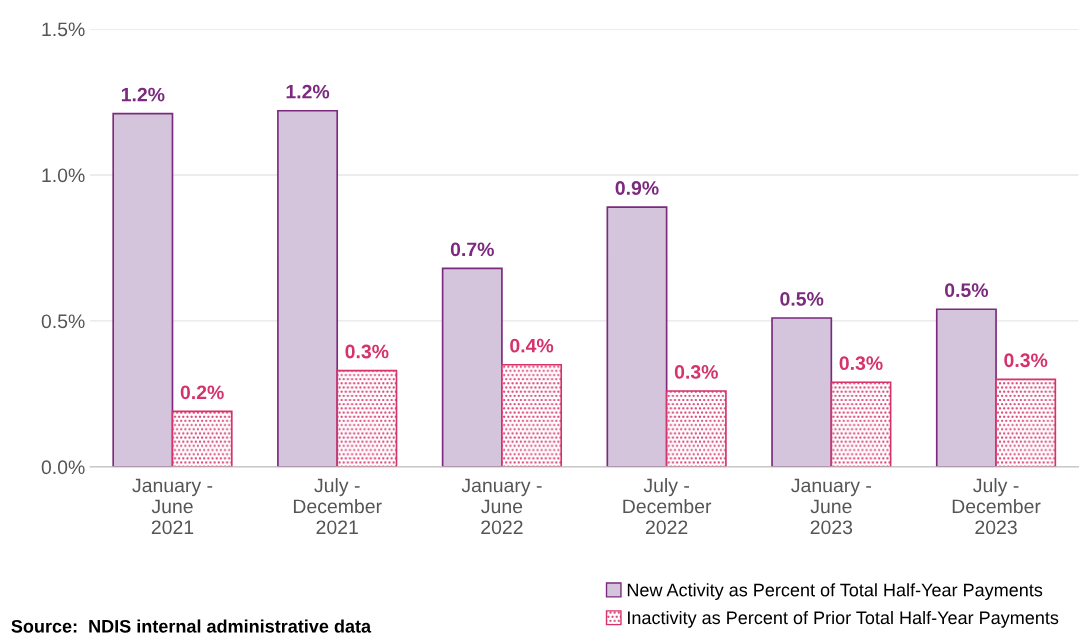 The image size is (1086, 644). Describe the element at coordinates (63, 467) in the screenshot. I see `y-tick-label: 0.0%` at that location.